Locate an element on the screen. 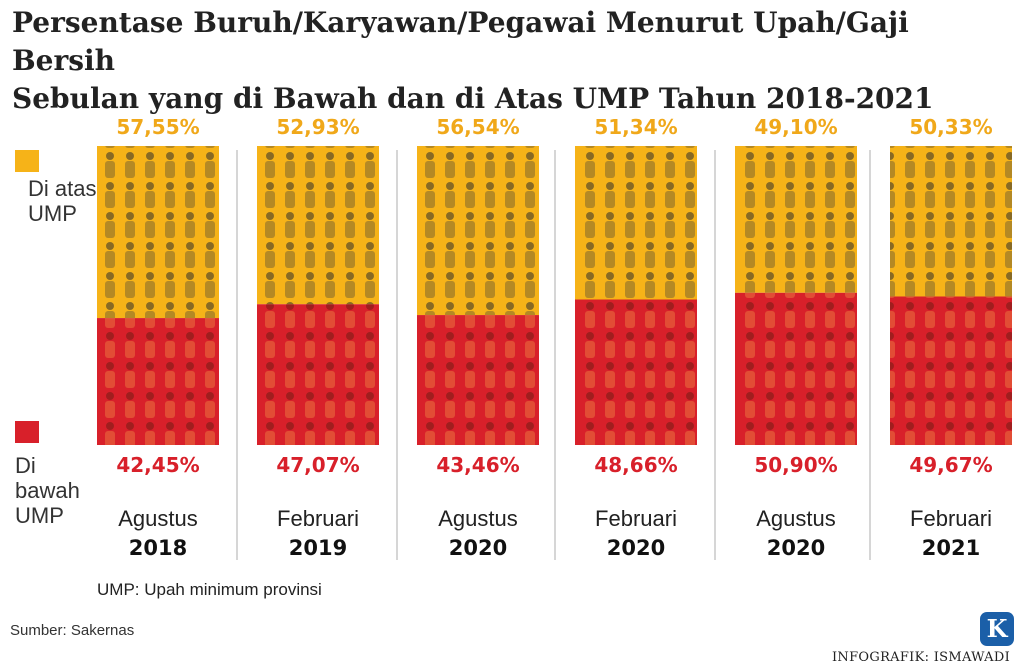  data-label-above: 50,33% is located at coordinates (950, 127).